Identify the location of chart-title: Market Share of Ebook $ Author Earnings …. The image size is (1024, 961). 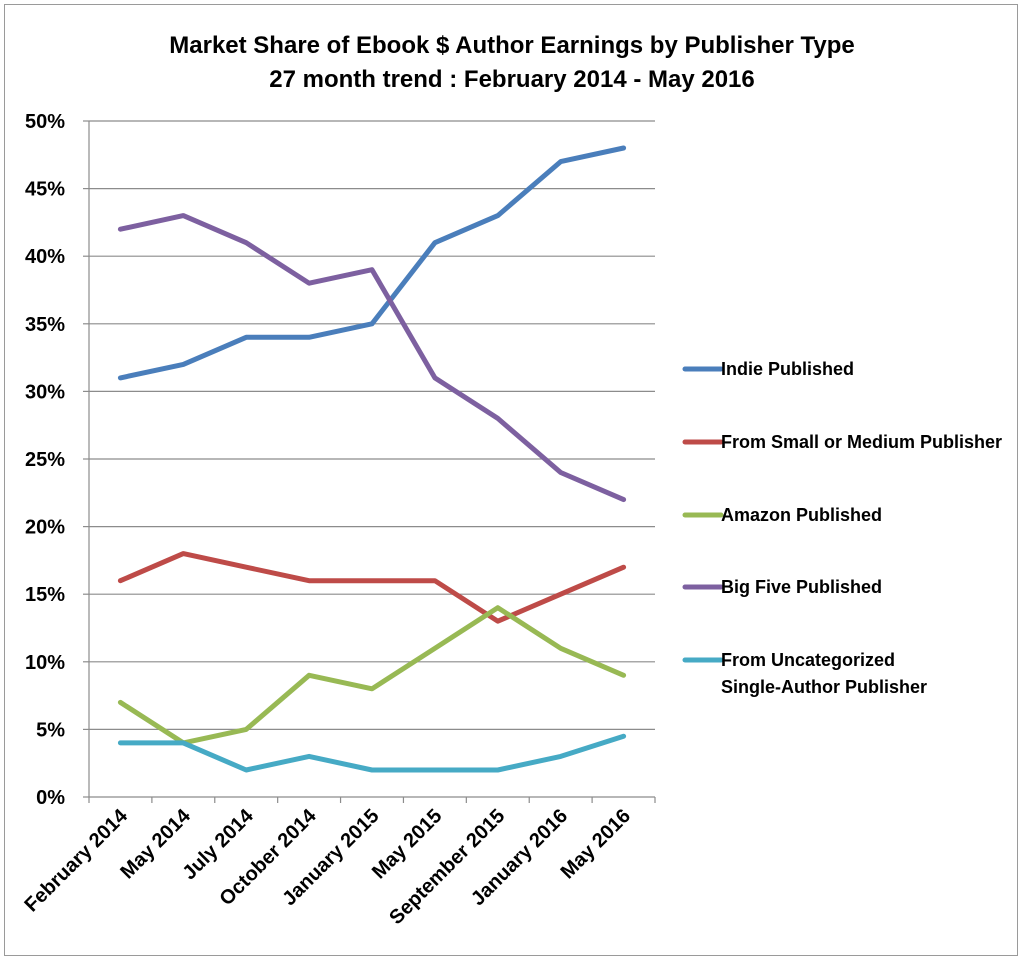
(511, 45).